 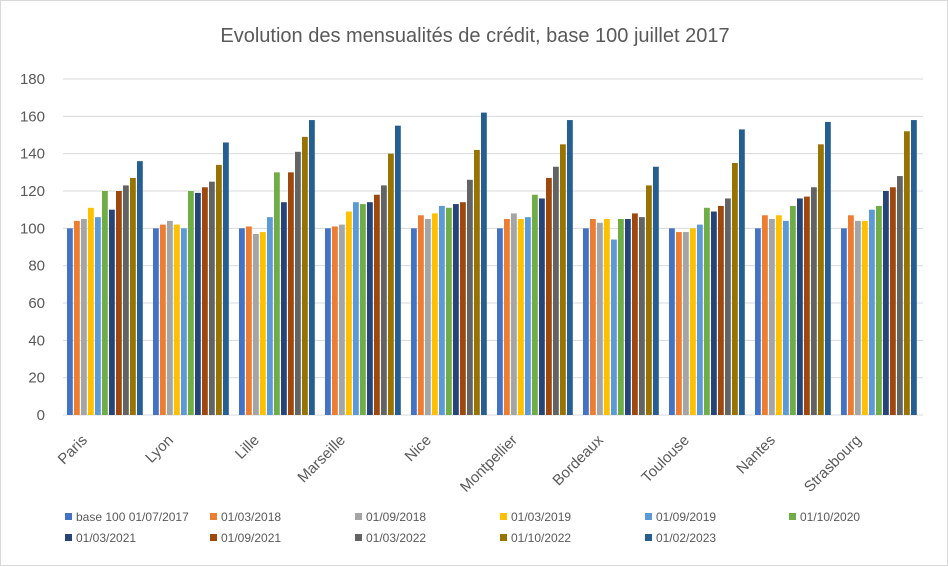 I want to click on x-tick-label: Paris, so click(x=73, y=450).